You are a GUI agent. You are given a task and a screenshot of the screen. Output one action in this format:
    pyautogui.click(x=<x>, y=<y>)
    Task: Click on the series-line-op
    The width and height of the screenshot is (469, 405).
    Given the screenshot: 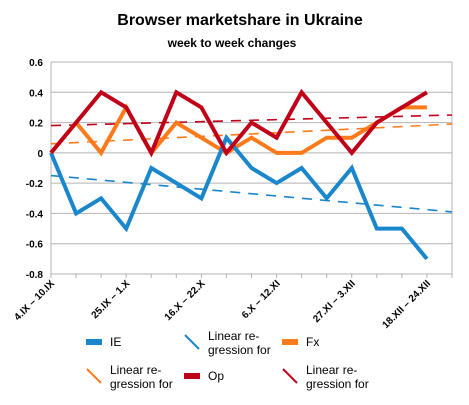 What is the action you would take?
    pyautogui.click(x=238, y=123)
    